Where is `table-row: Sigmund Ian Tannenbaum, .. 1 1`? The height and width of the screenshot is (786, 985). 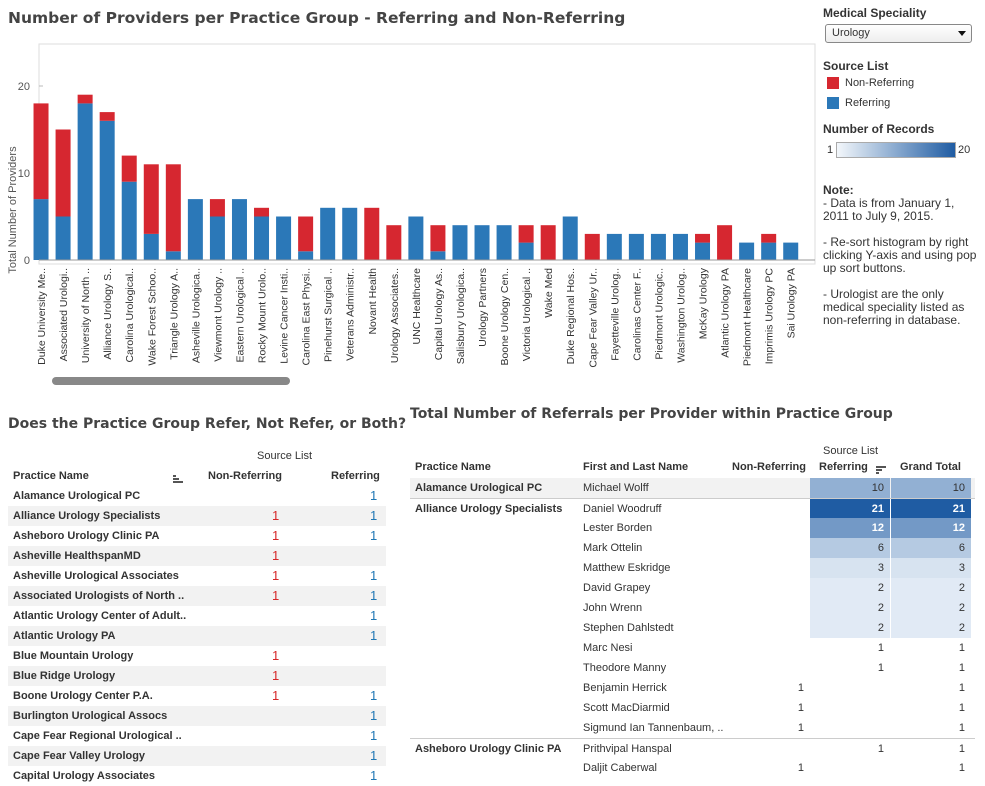 table-row: Sigmund Ian Tannenbaum, .. 1 1 is located at coordinates (692, 728).